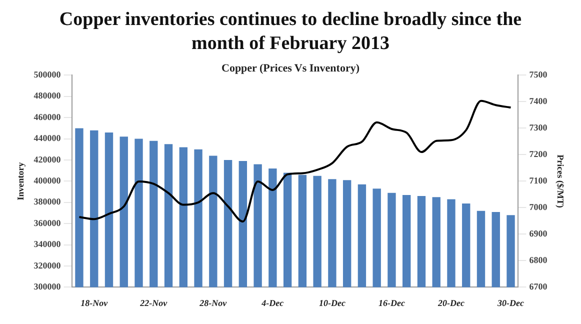  I want to click on x-tick-label: 20-Dec, so click(450, 303).